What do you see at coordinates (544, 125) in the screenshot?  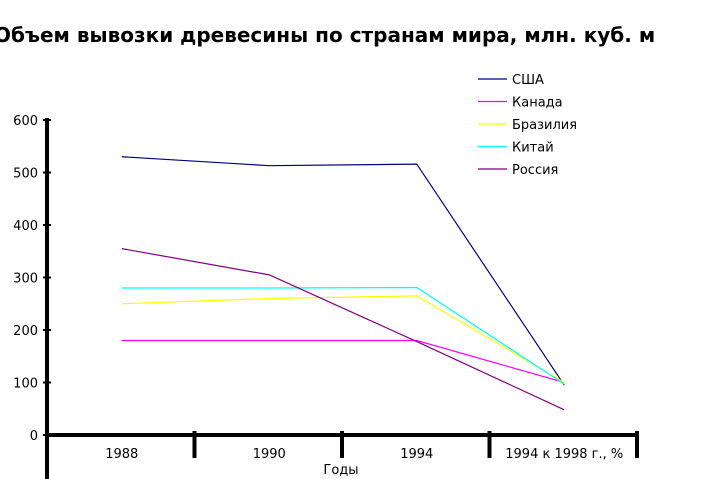 I see `legend-entry: Бразилия` at bounding box center [544, 125].